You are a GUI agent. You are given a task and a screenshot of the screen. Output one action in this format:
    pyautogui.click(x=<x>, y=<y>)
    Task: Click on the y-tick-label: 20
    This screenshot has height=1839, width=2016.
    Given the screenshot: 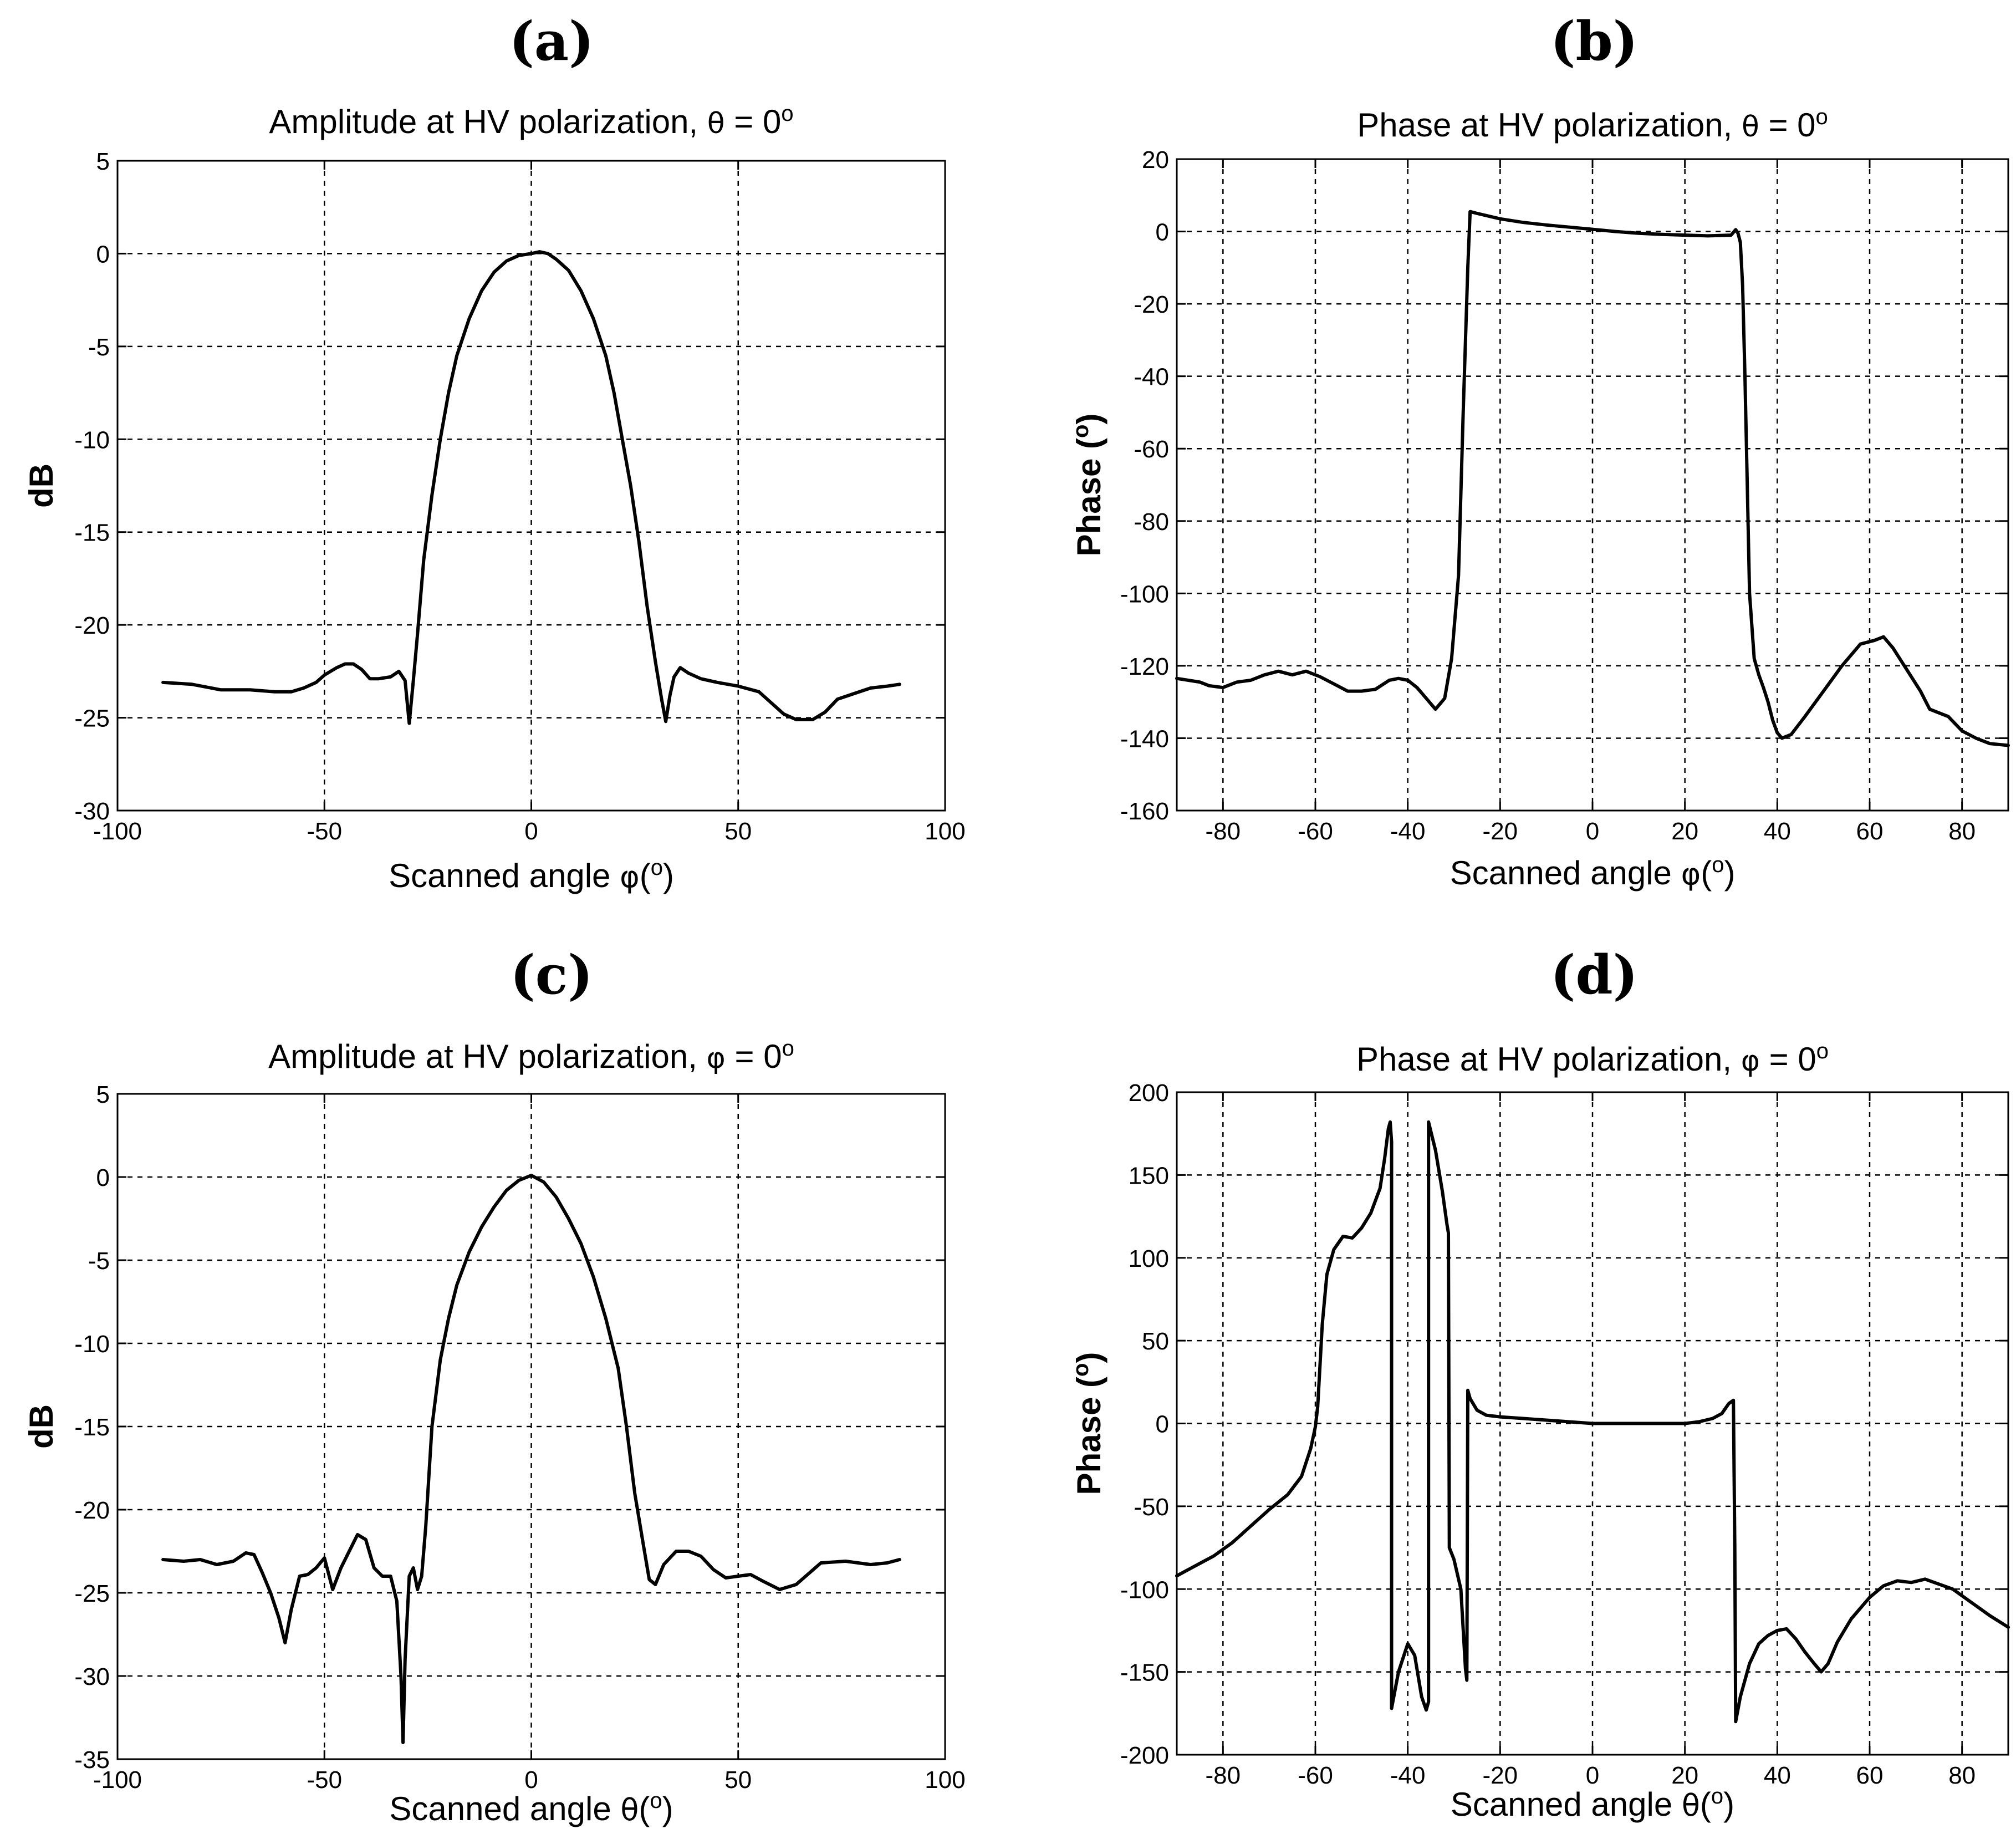 What is the action you would take?
    pyautogui.click(x=1155, y=160)
    